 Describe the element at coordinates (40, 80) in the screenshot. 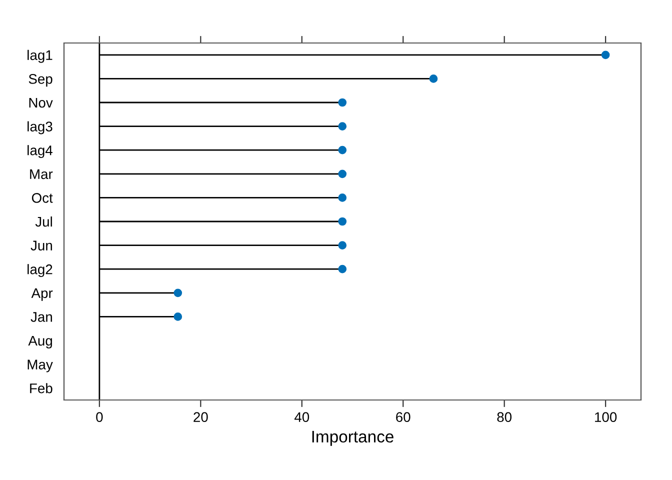

I see `y-tick-label: Sep` at that location.